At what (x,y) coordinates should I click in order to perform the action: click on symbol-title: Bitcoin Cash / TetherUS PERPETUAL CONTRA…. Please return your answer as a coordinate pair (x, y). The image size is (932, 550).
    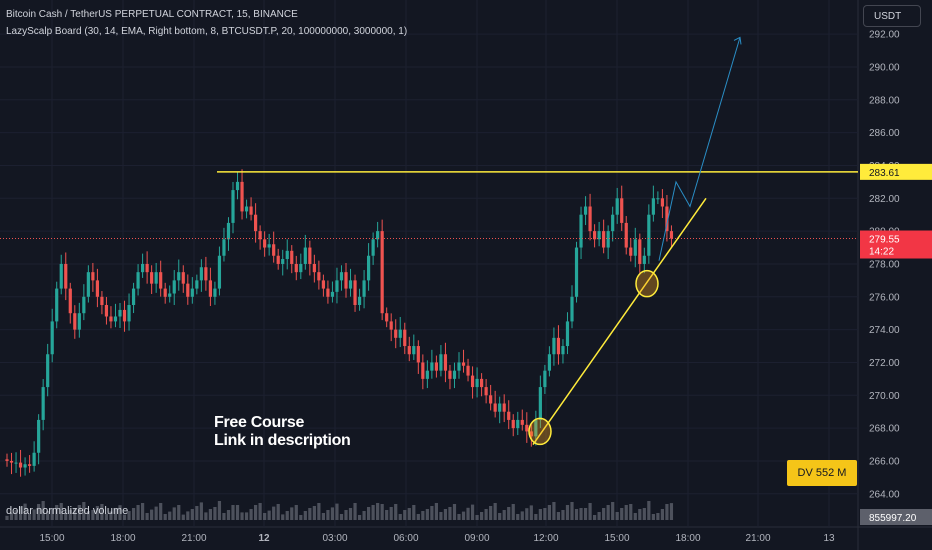
    Looking at the image, I should click on (152, 14).